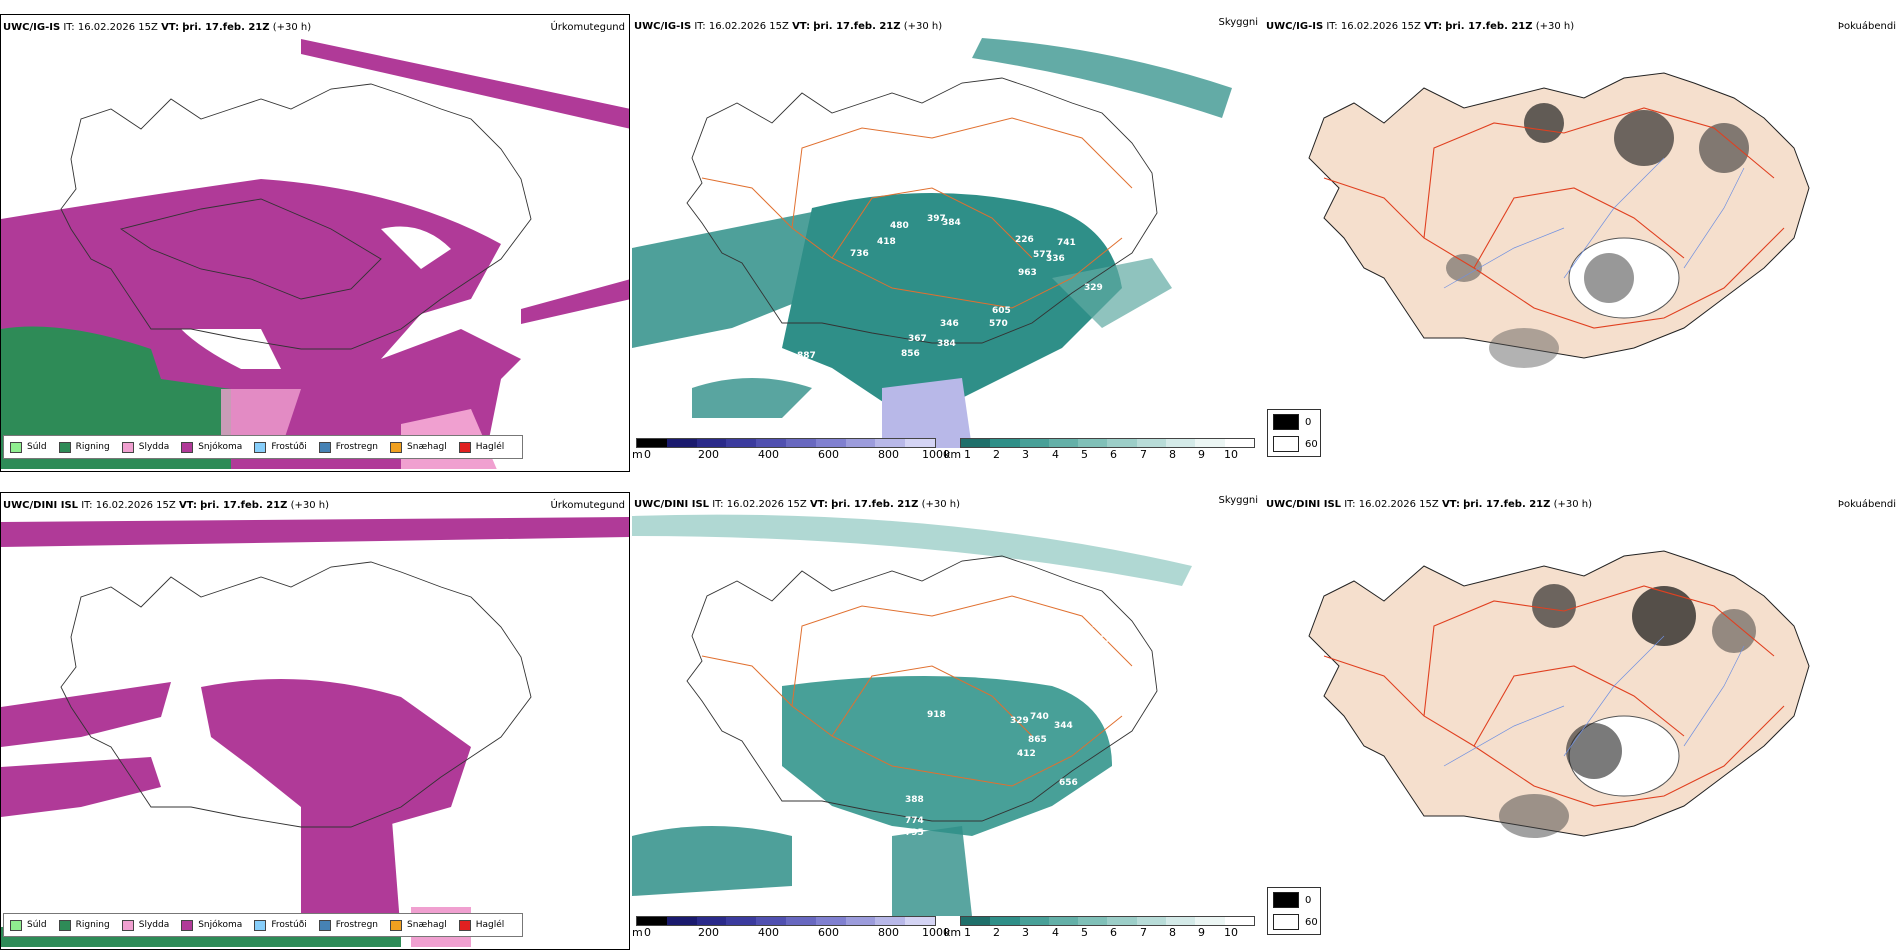  What do you see at coordinates (1068, 783) in the screenshot?
I see `vis-value: 656` at bounding box center [1068, 783].